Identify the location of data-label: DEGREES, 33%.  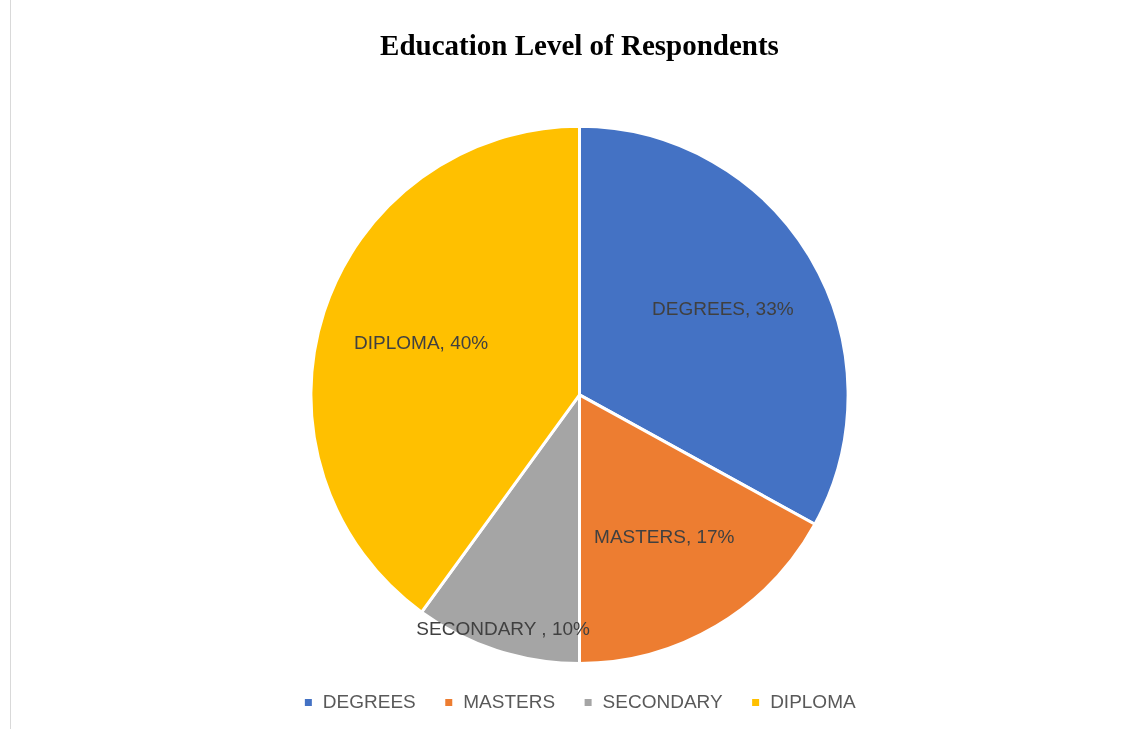
(723, 309).